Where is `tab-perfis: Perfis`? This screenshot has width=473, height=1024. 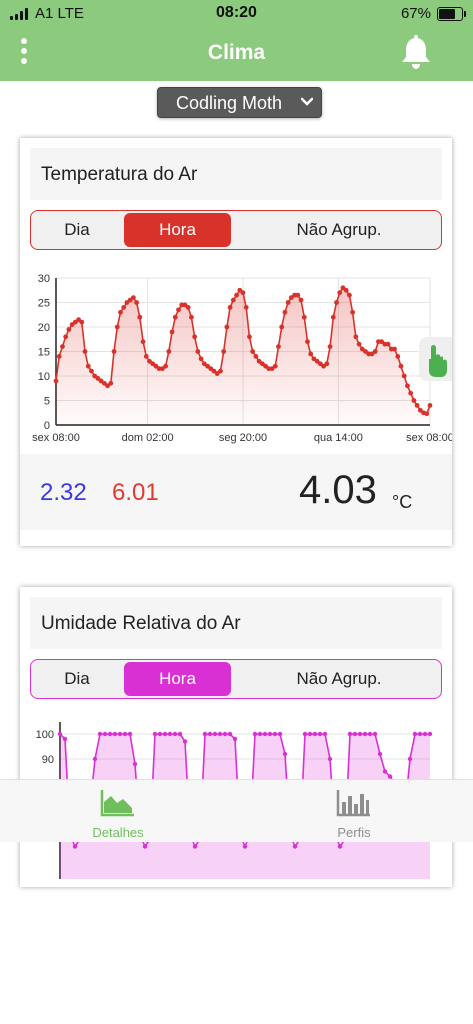 tab-perfis: Perfis is located at coordinates (354, 811).